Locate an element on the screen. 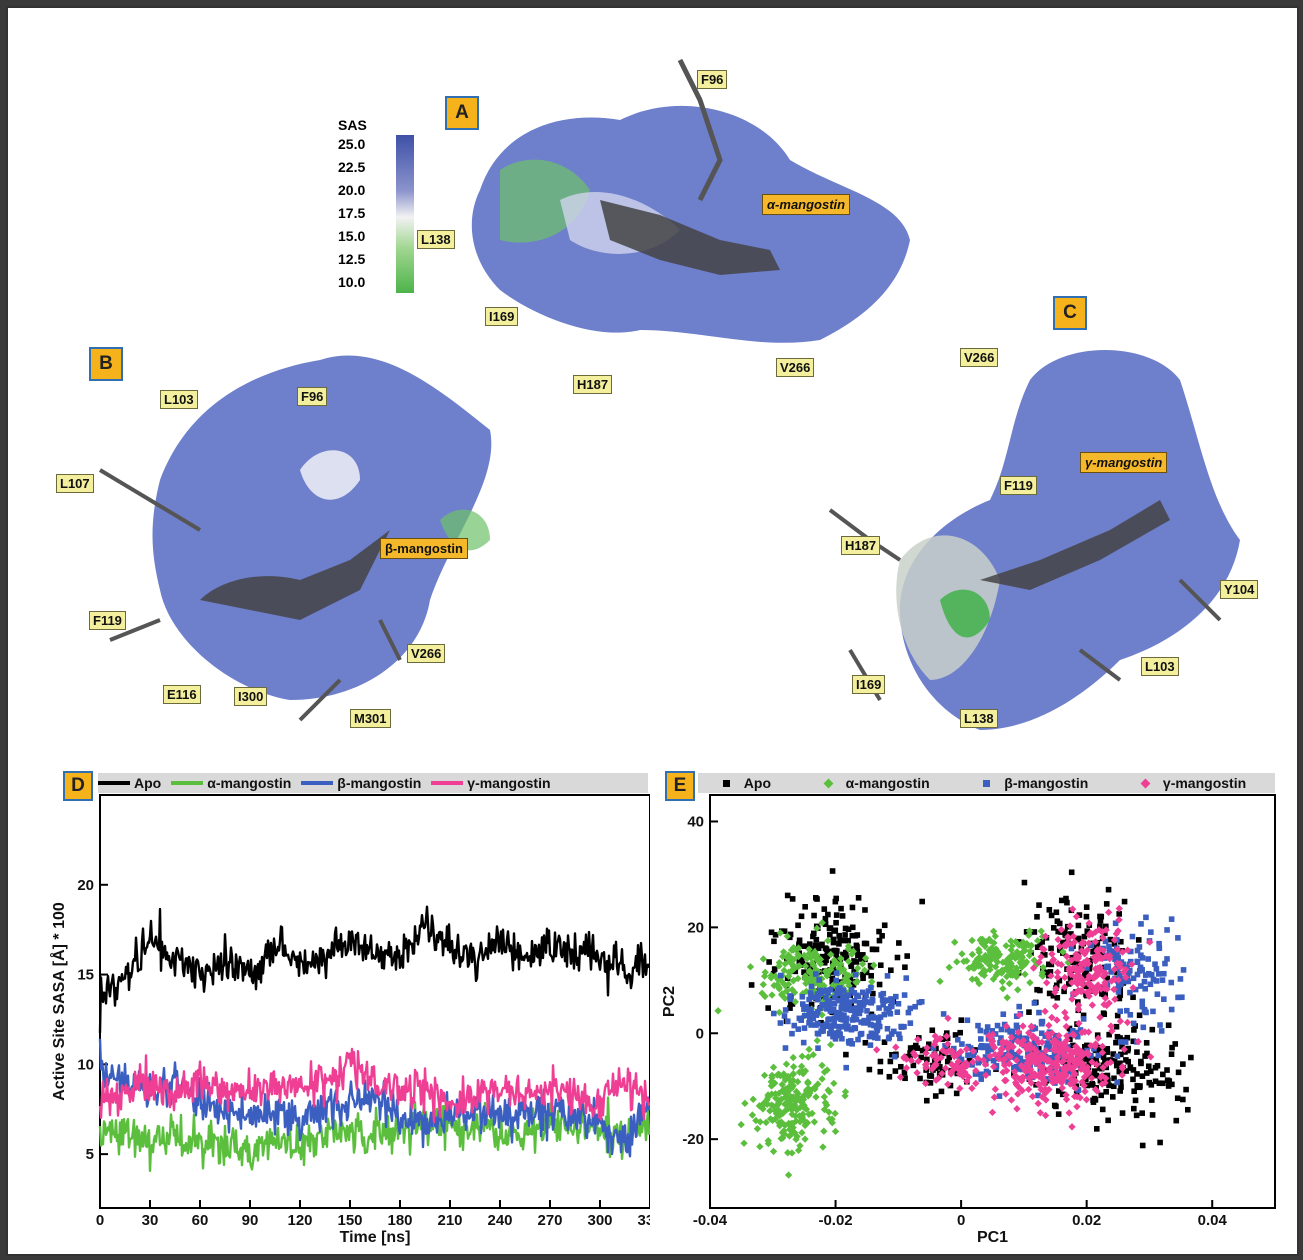  residue-label: F119 is located at coordinates (107, 620).